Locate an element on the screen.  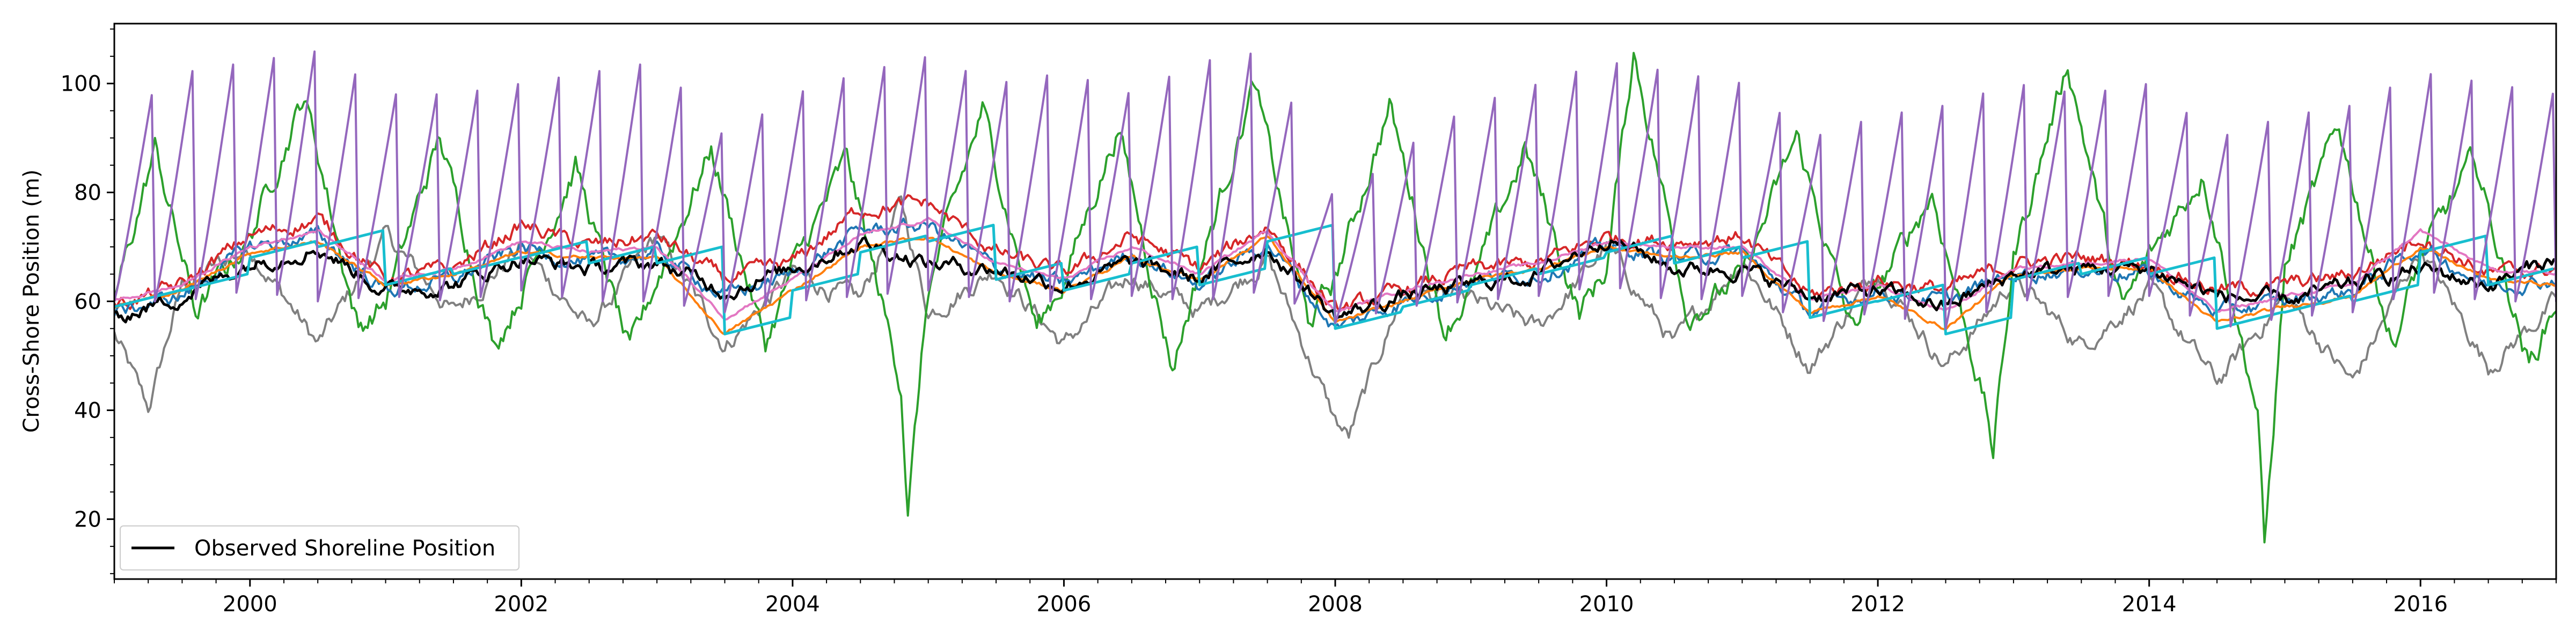
y-tick-label: 40 is located at coordinates (87, 410).